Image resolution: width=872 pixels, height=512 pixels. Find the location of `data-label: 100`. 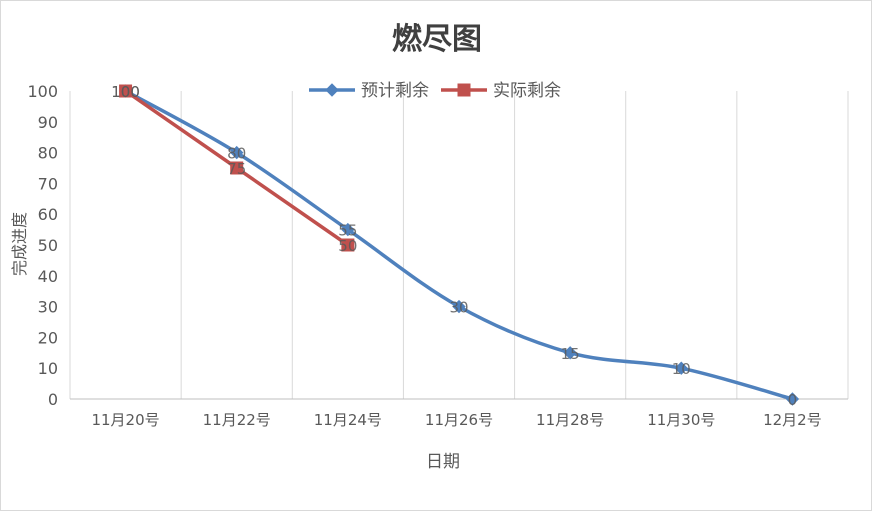

data-label: 100 is located at coordinates (125, 92).